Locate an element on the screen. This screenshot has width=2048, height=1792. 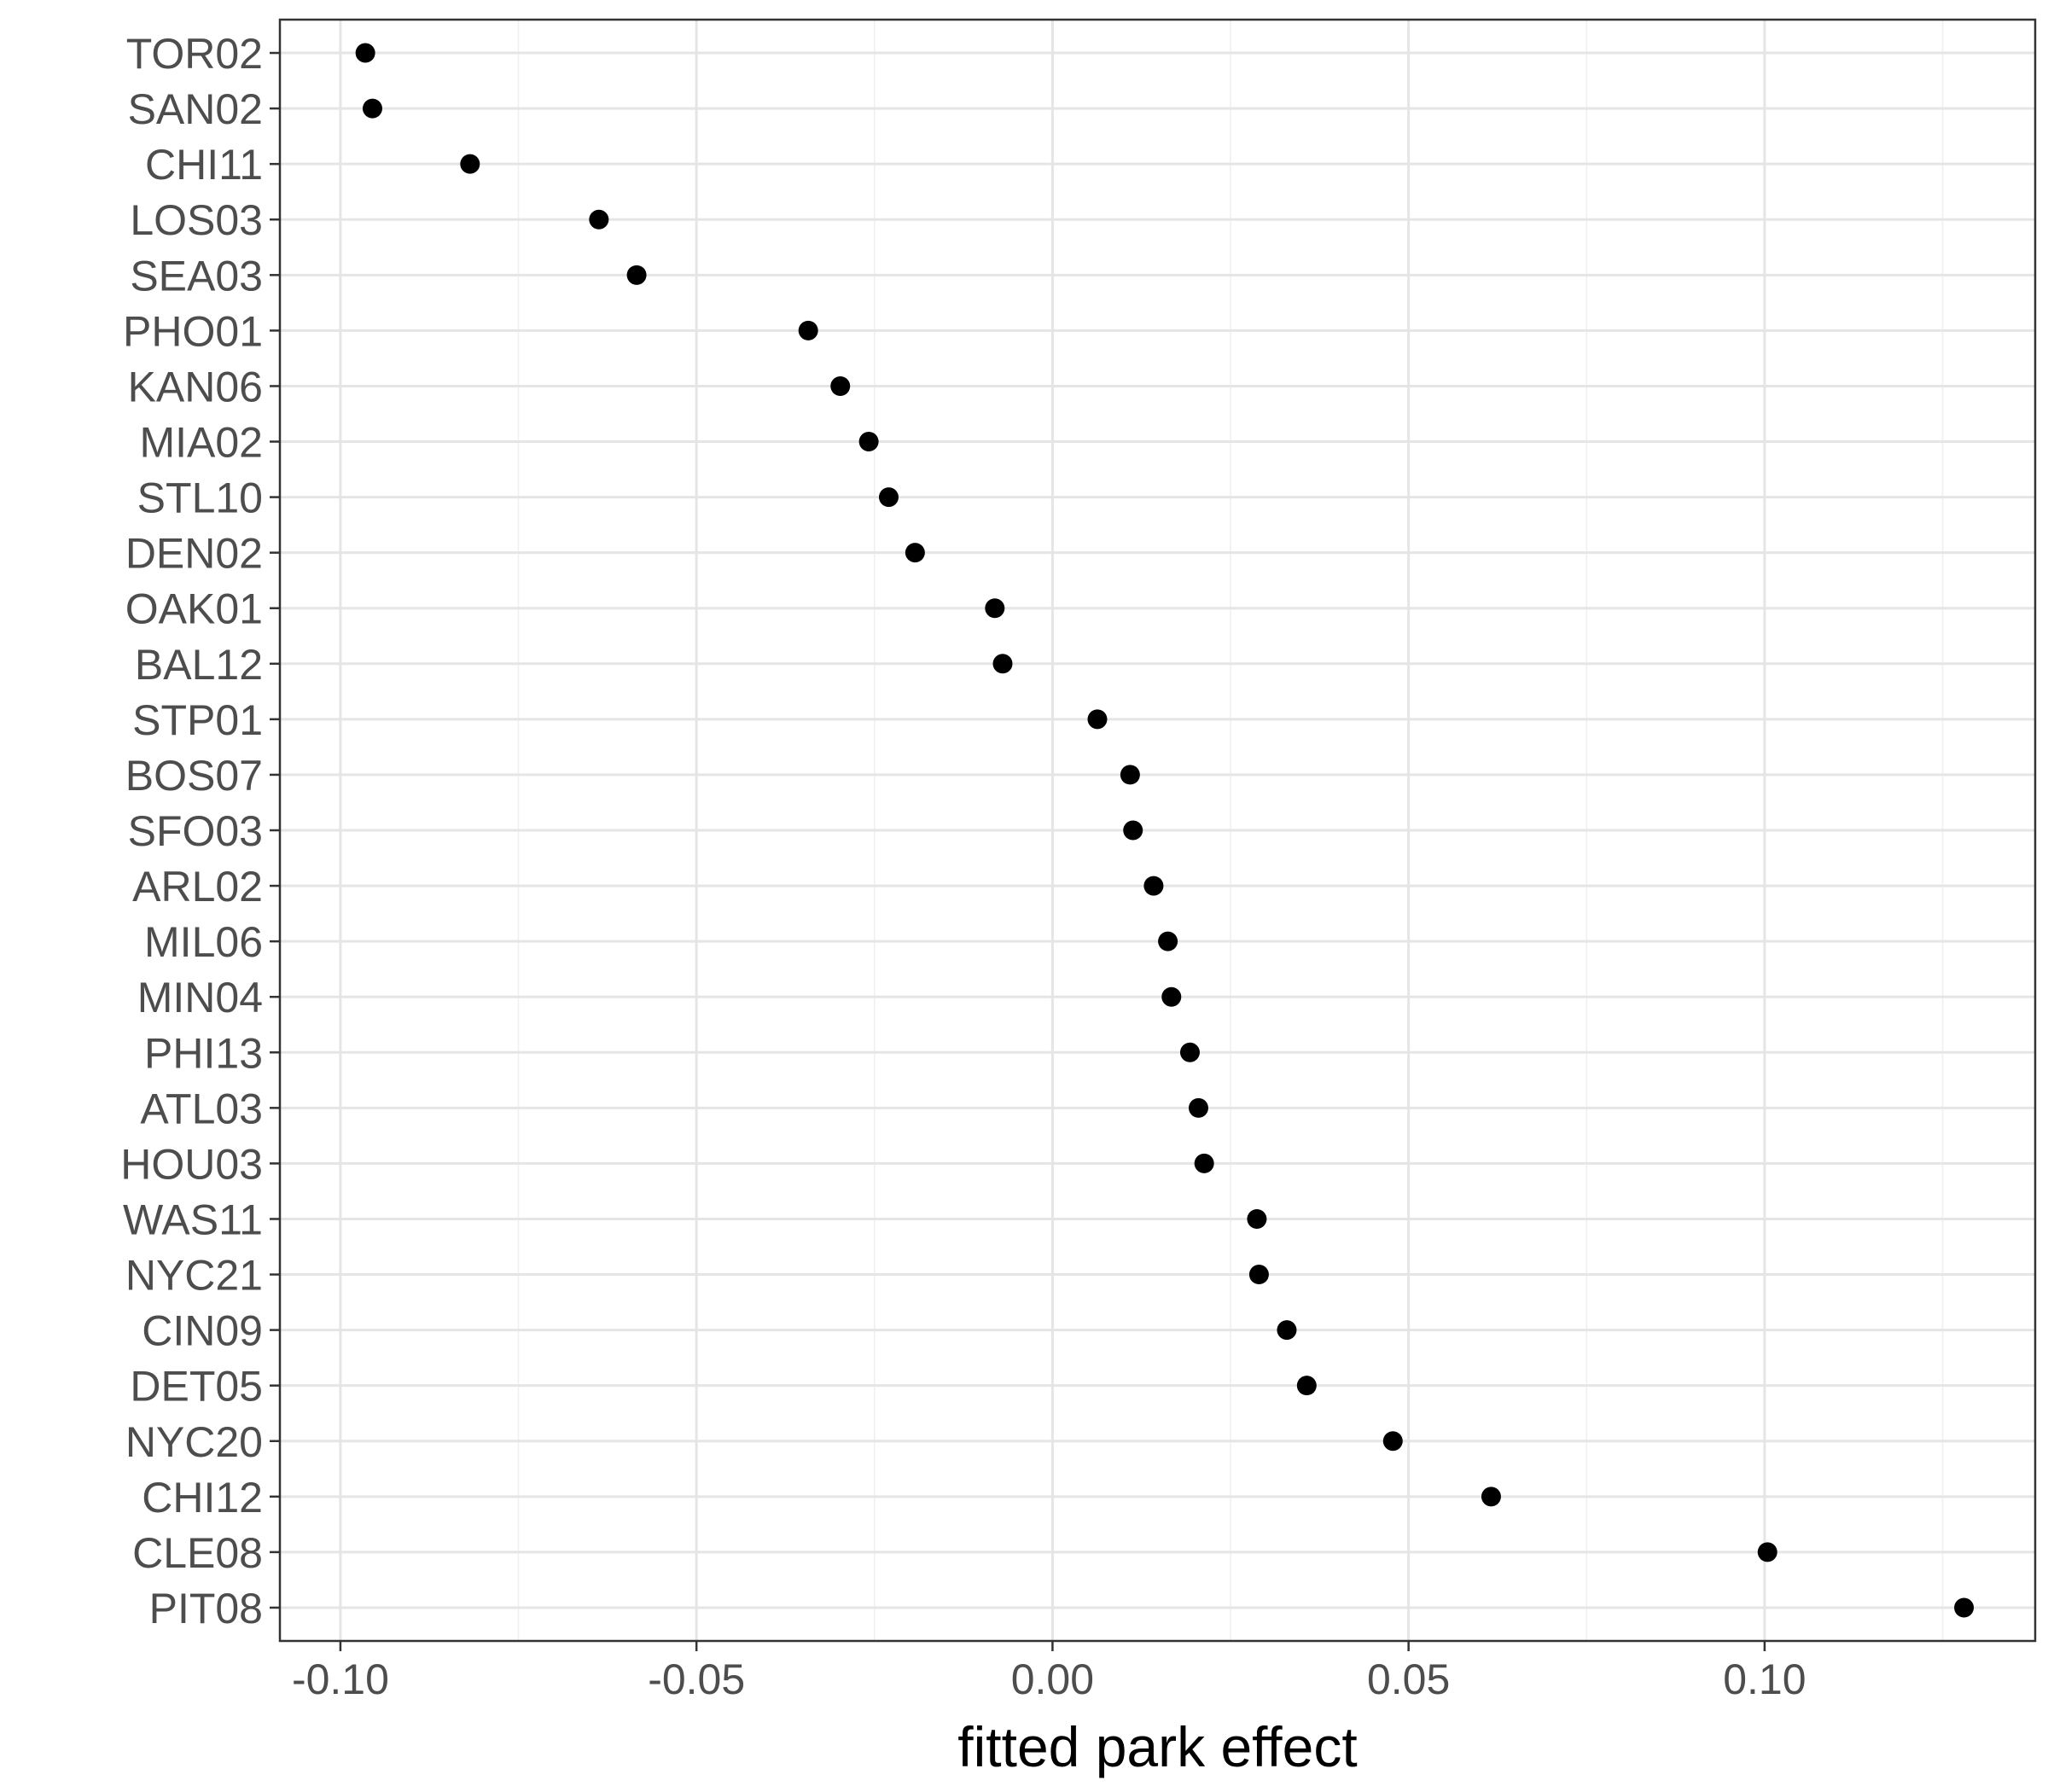
x-axis-ticks: -0.10 -0.05 0.00 0.05 0.10 is located at coordinates (1049, 1672).